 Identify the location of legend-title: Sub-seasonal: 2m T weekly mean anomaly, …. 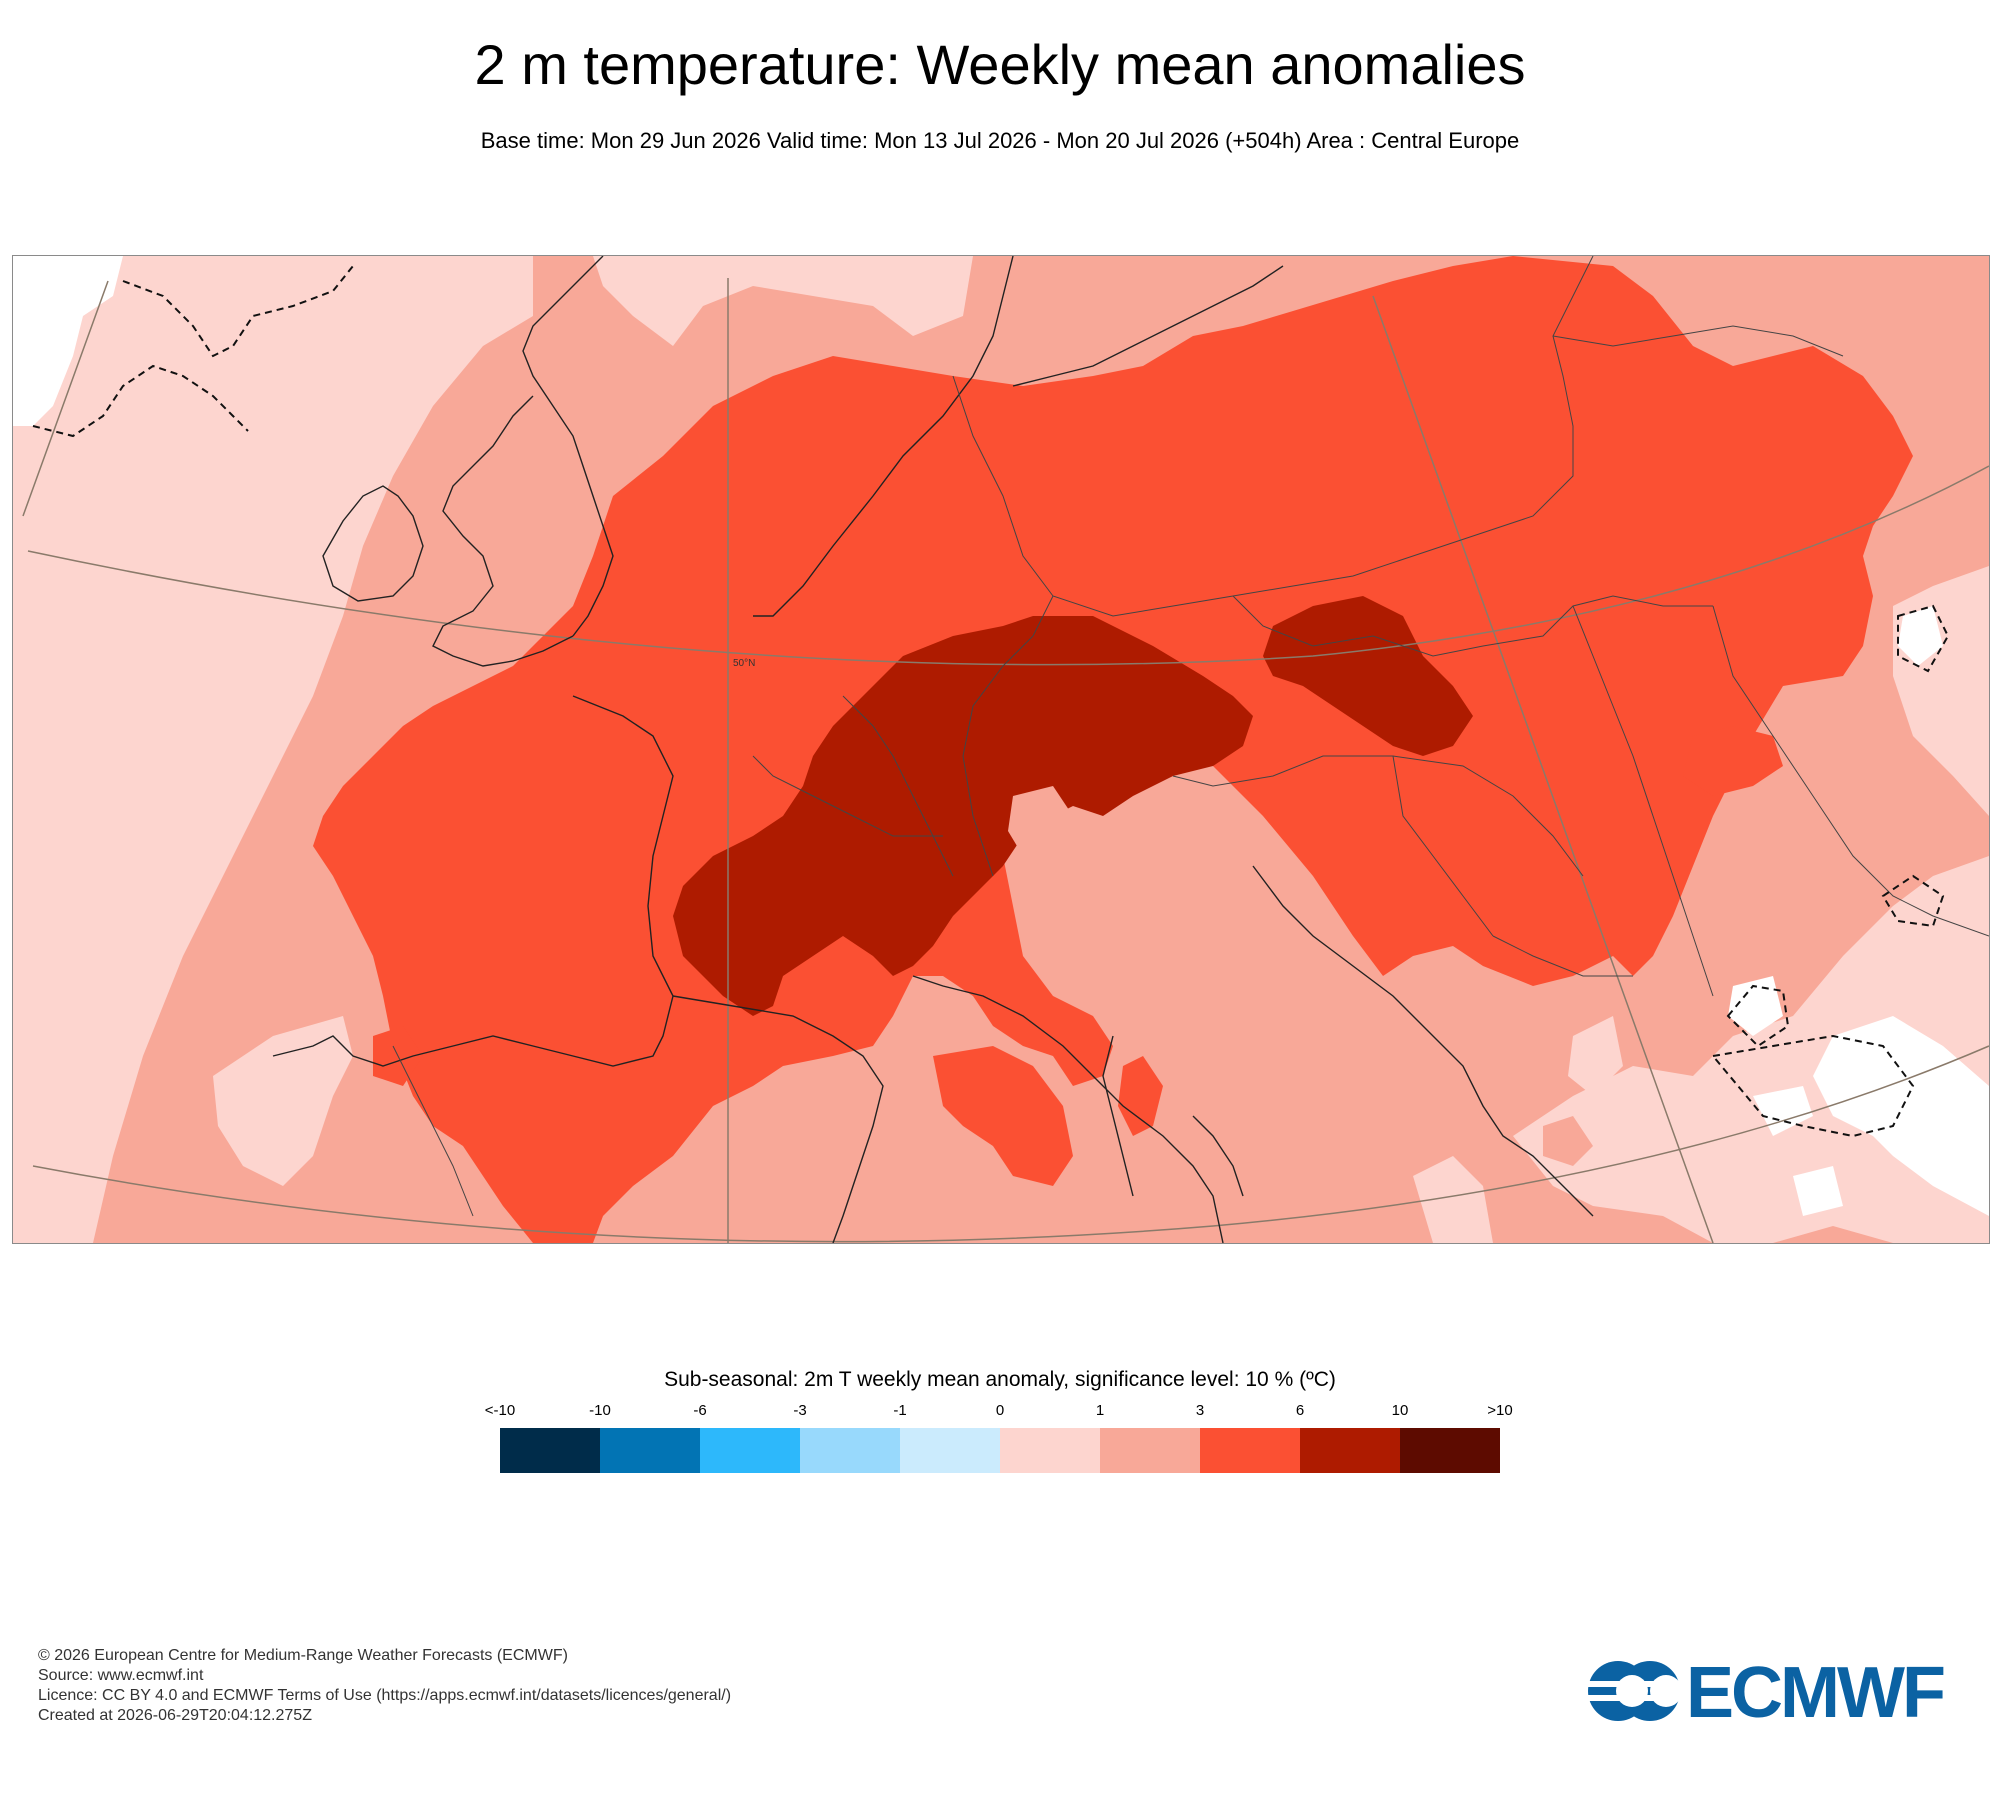
(1000, 1379).